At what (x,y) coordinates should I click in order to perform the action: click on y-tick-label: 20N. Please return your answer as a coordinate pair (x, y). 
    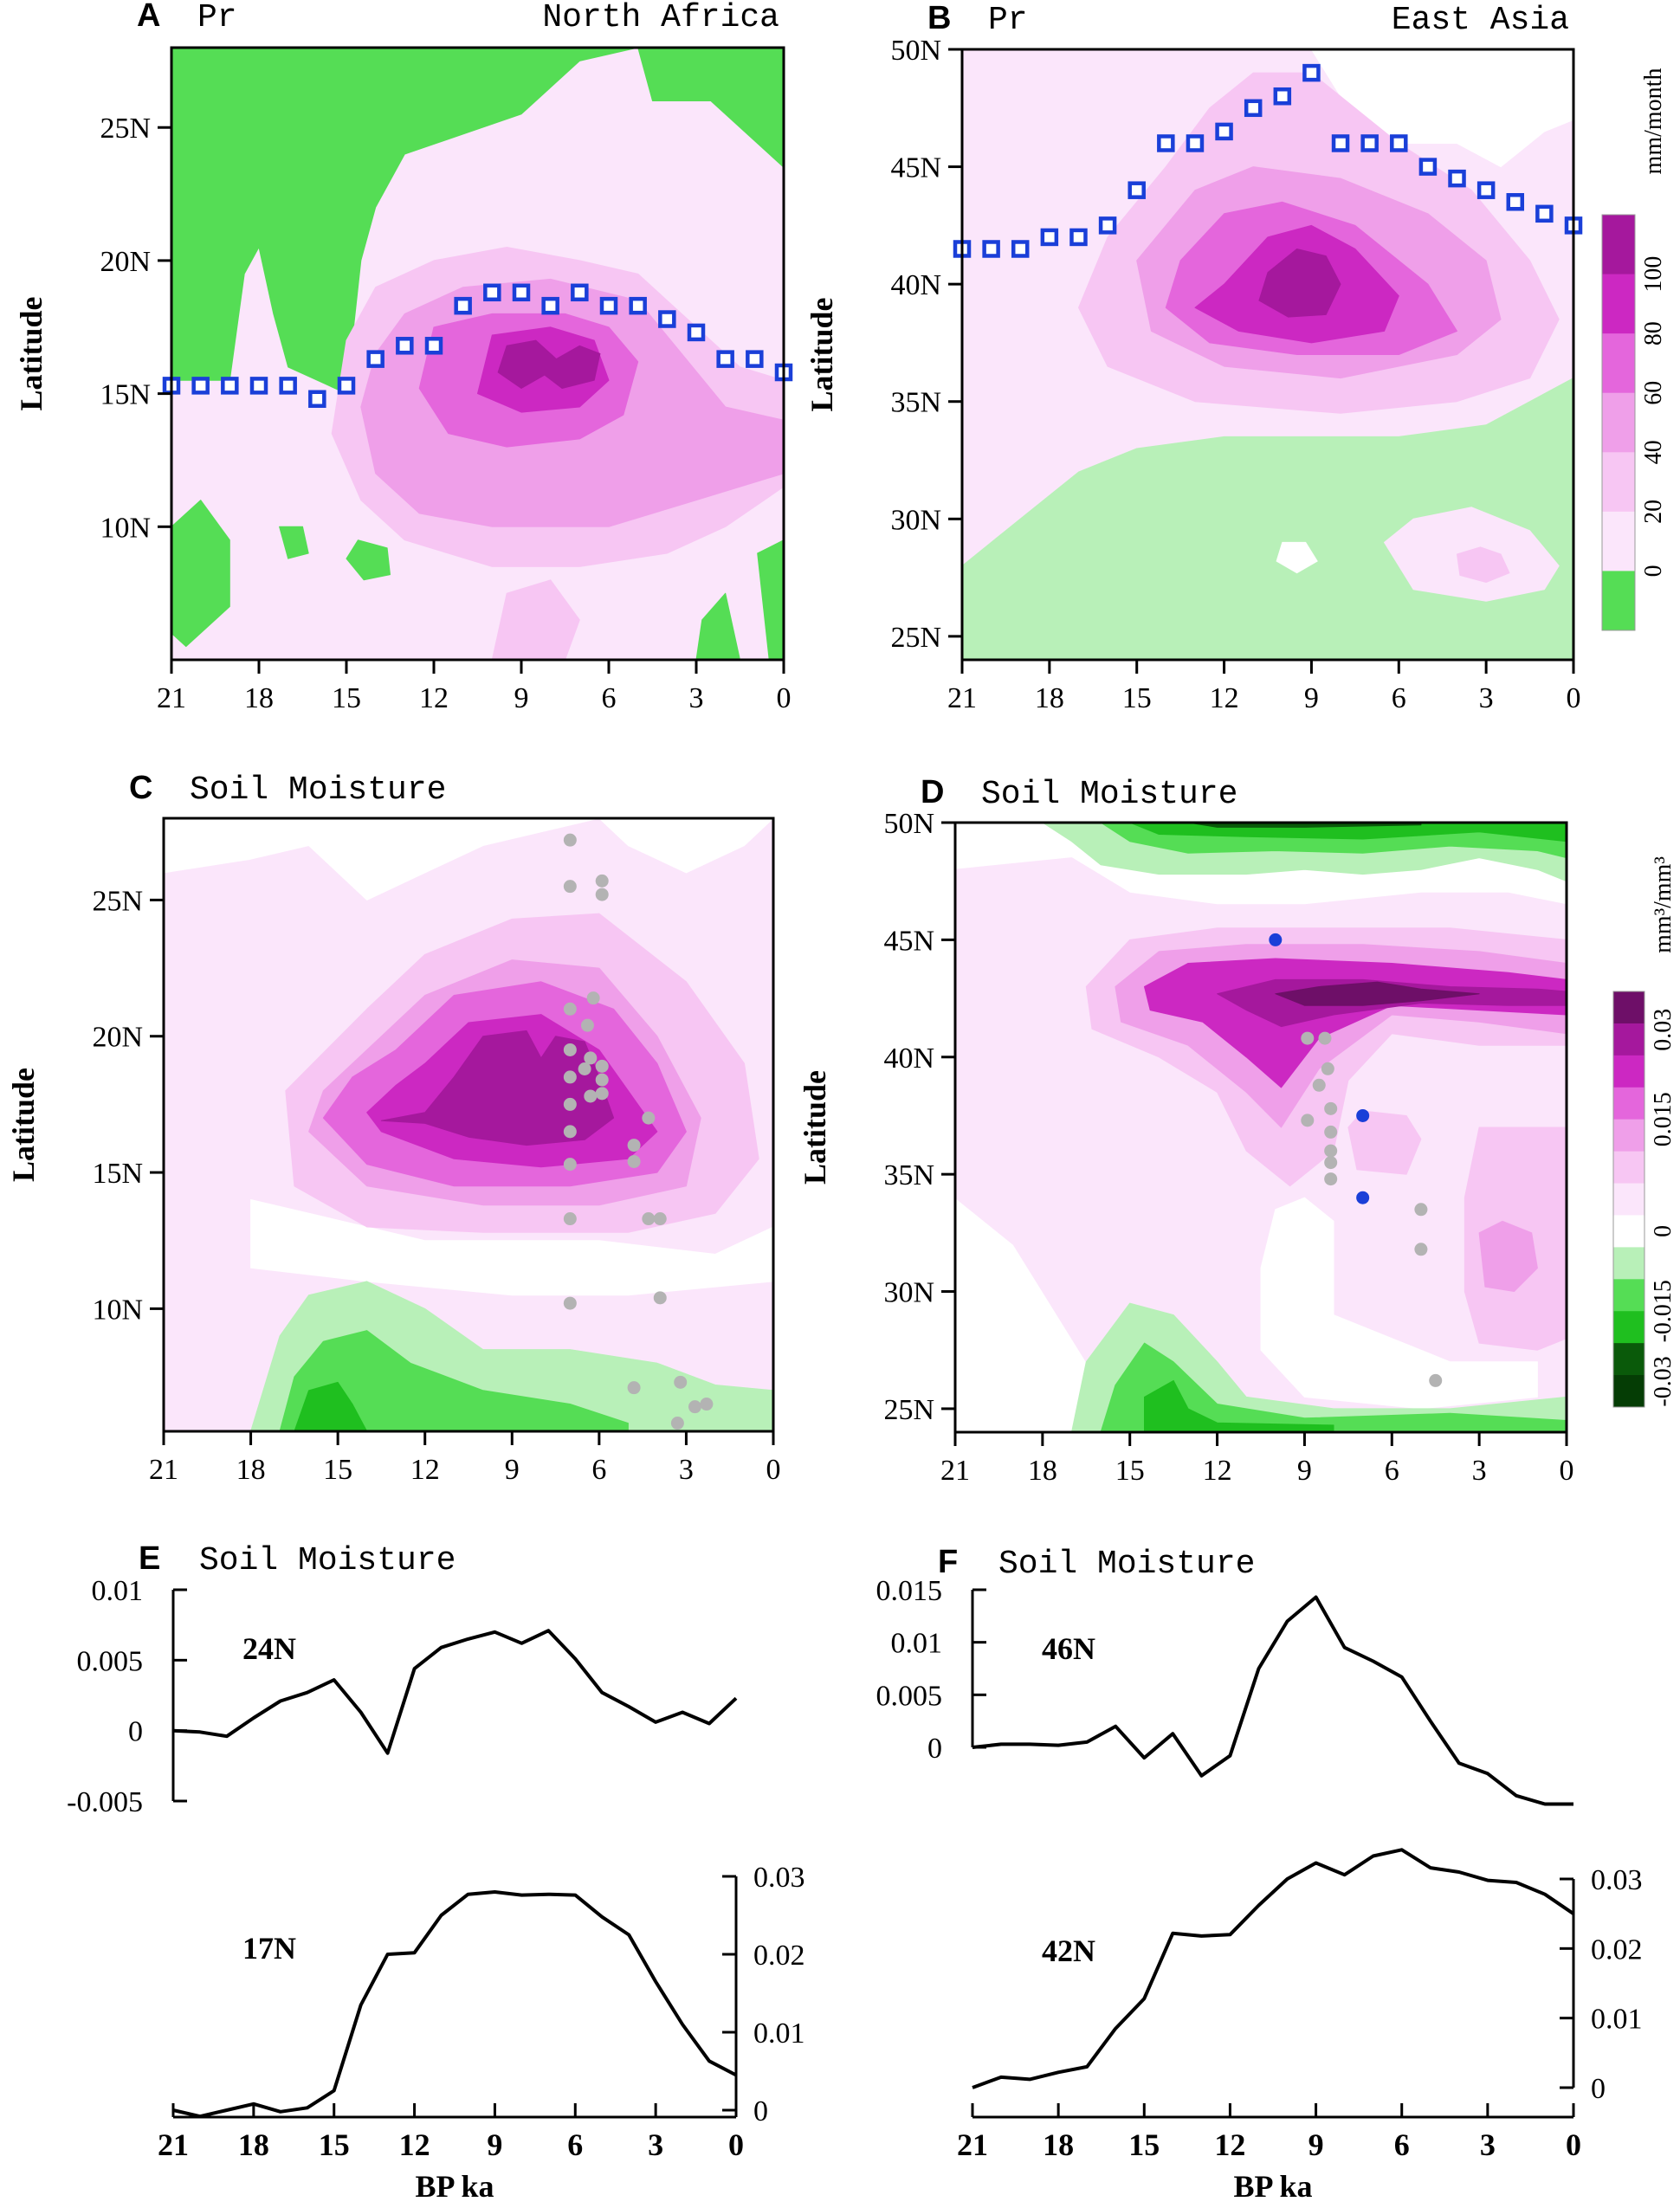
    Looking at the image, I should click on (117, 1038).